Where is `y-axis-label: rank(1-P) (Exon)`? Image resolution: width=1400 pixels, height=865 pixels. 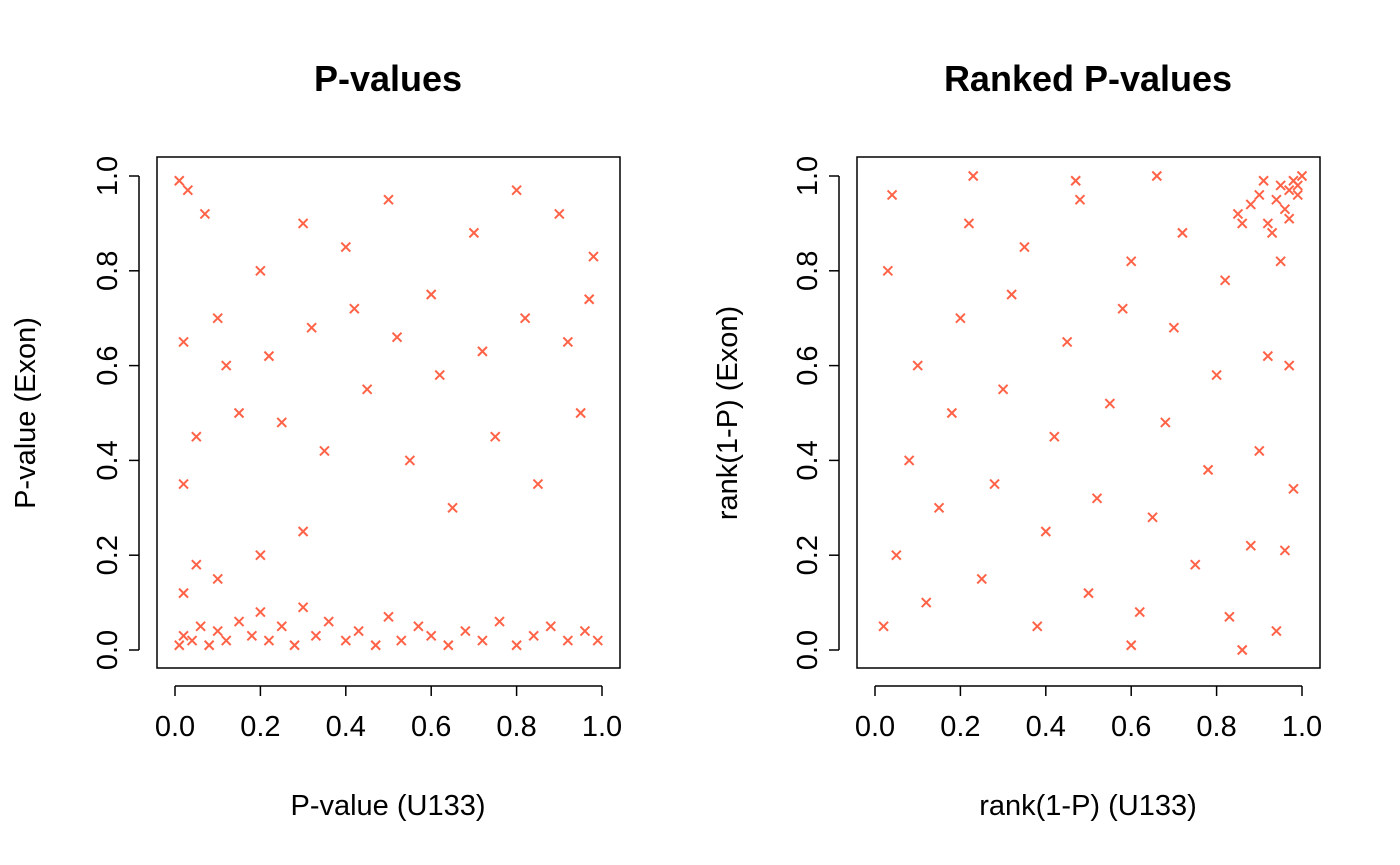
y-axis-label: rank(1-P) (Exon) is located at coordinates (728, 413).